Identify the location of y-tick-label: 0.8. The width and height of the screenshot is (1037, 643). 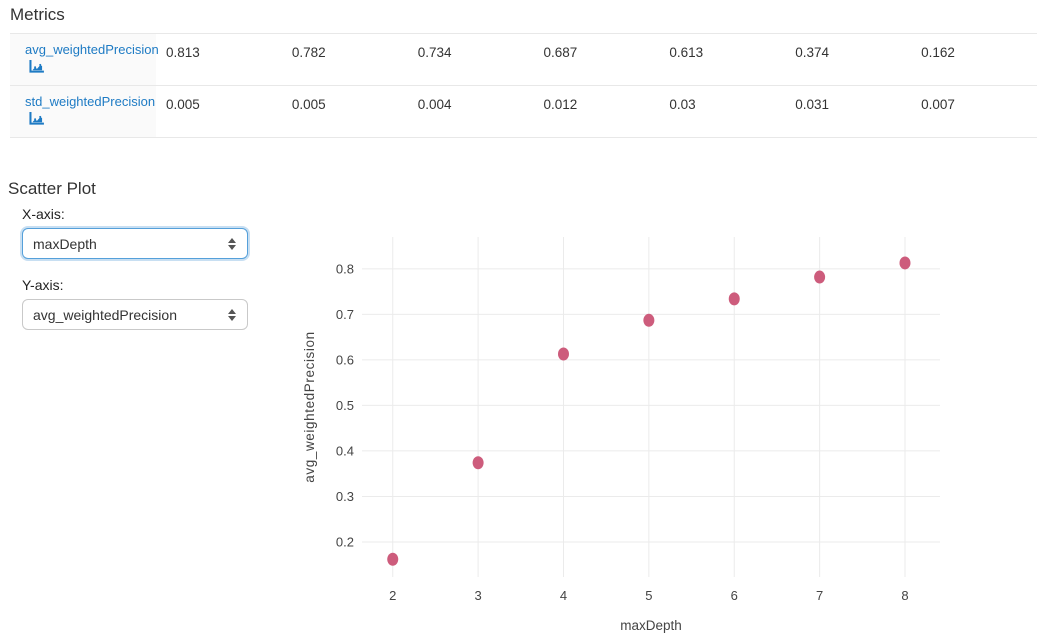
(345, 268).